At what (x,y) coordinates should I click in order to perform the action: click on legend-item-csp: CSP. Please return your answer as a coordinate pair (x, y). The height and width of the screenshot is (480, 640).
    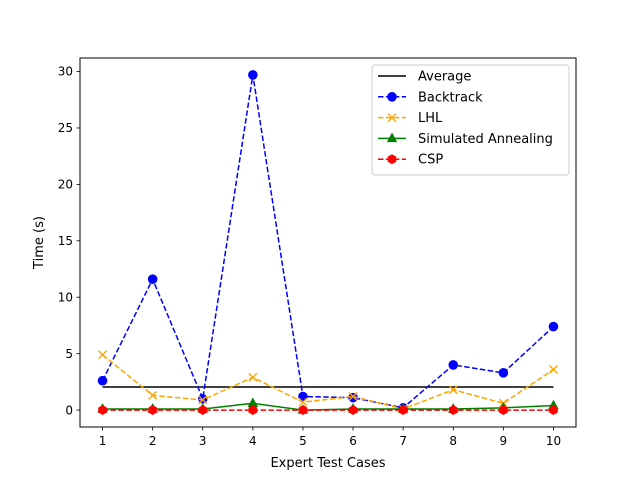
    Looking at the image, I should click on (410, 160).